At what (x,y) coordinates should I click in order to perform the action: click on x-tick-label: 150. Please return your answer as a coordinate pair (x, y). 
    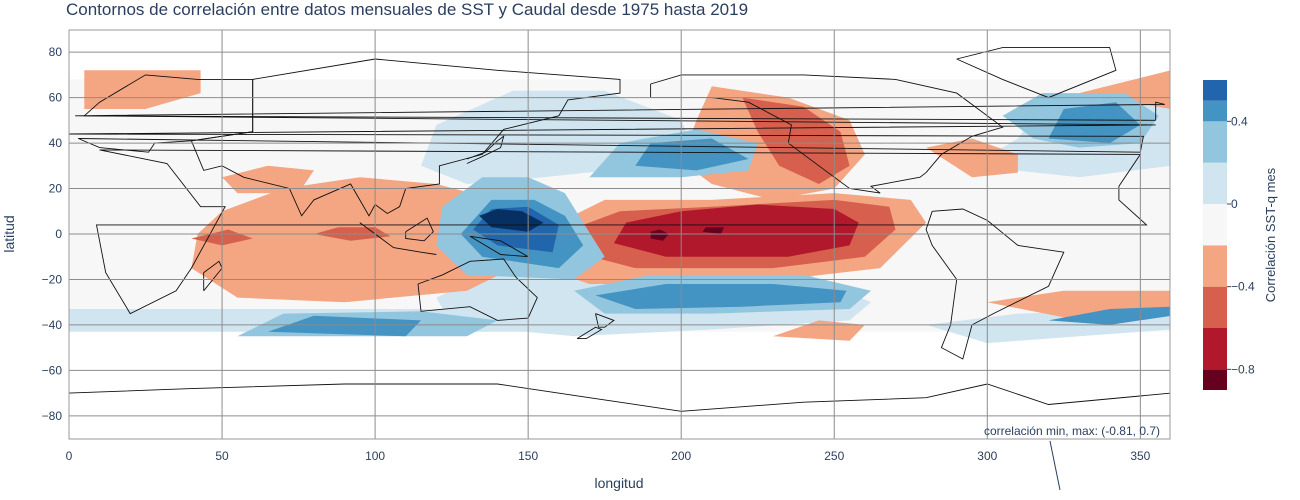
    Looking at the image, I should click on (528, 456).